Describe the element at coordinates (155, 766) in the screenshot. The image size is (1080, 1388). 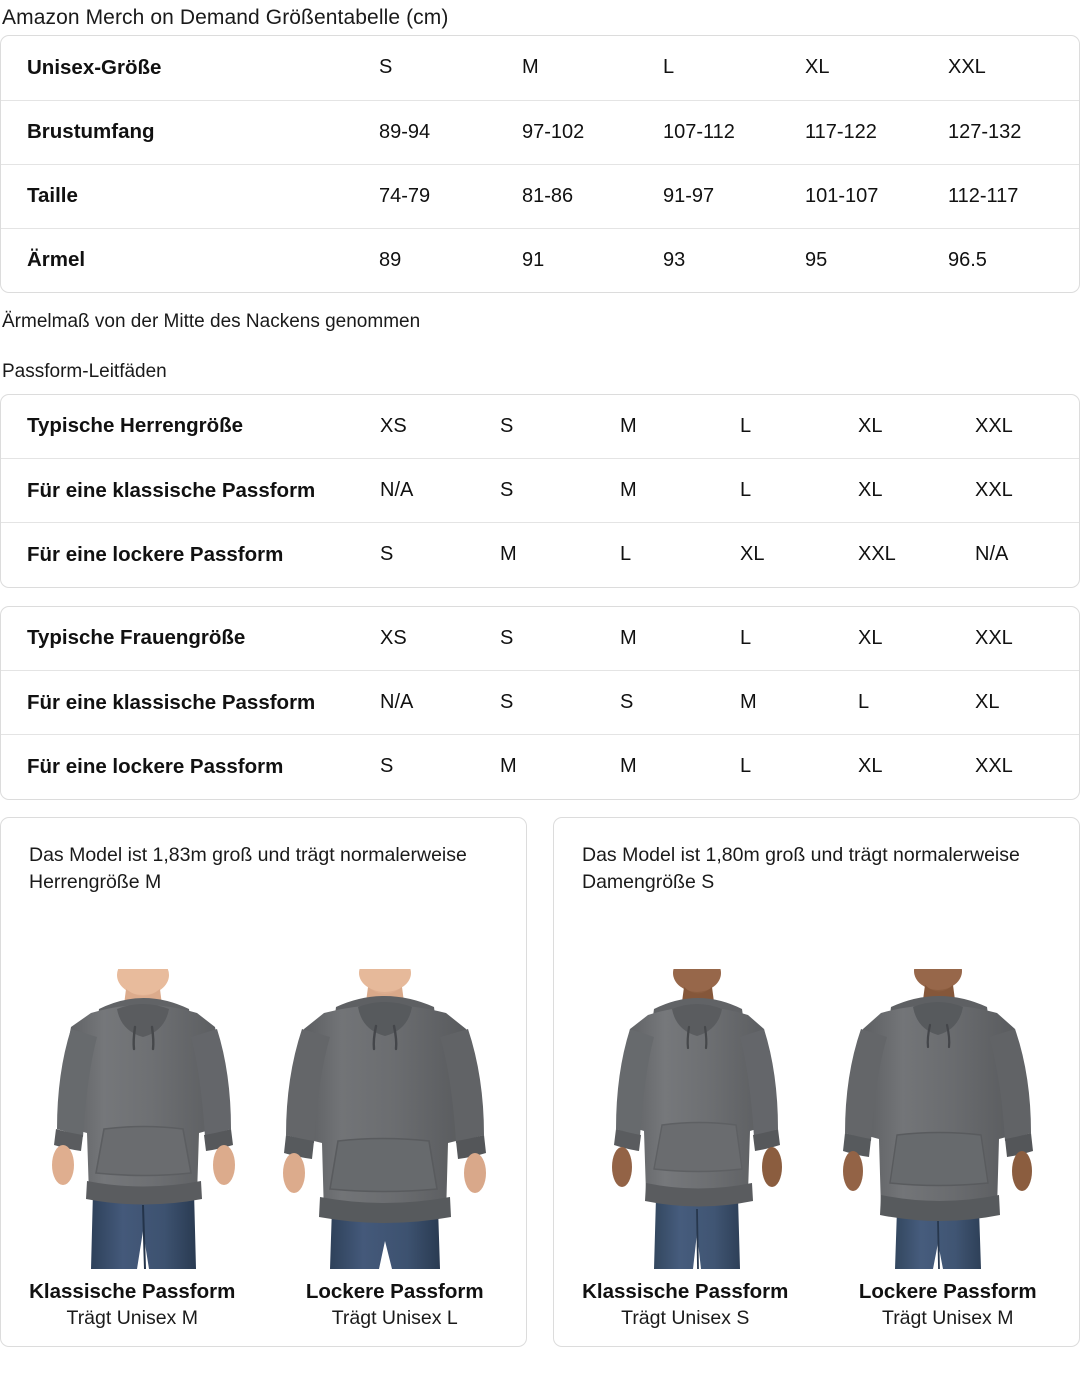
I see `row-label-womens-loose-fit: Für eine lockere Passform` at that location.